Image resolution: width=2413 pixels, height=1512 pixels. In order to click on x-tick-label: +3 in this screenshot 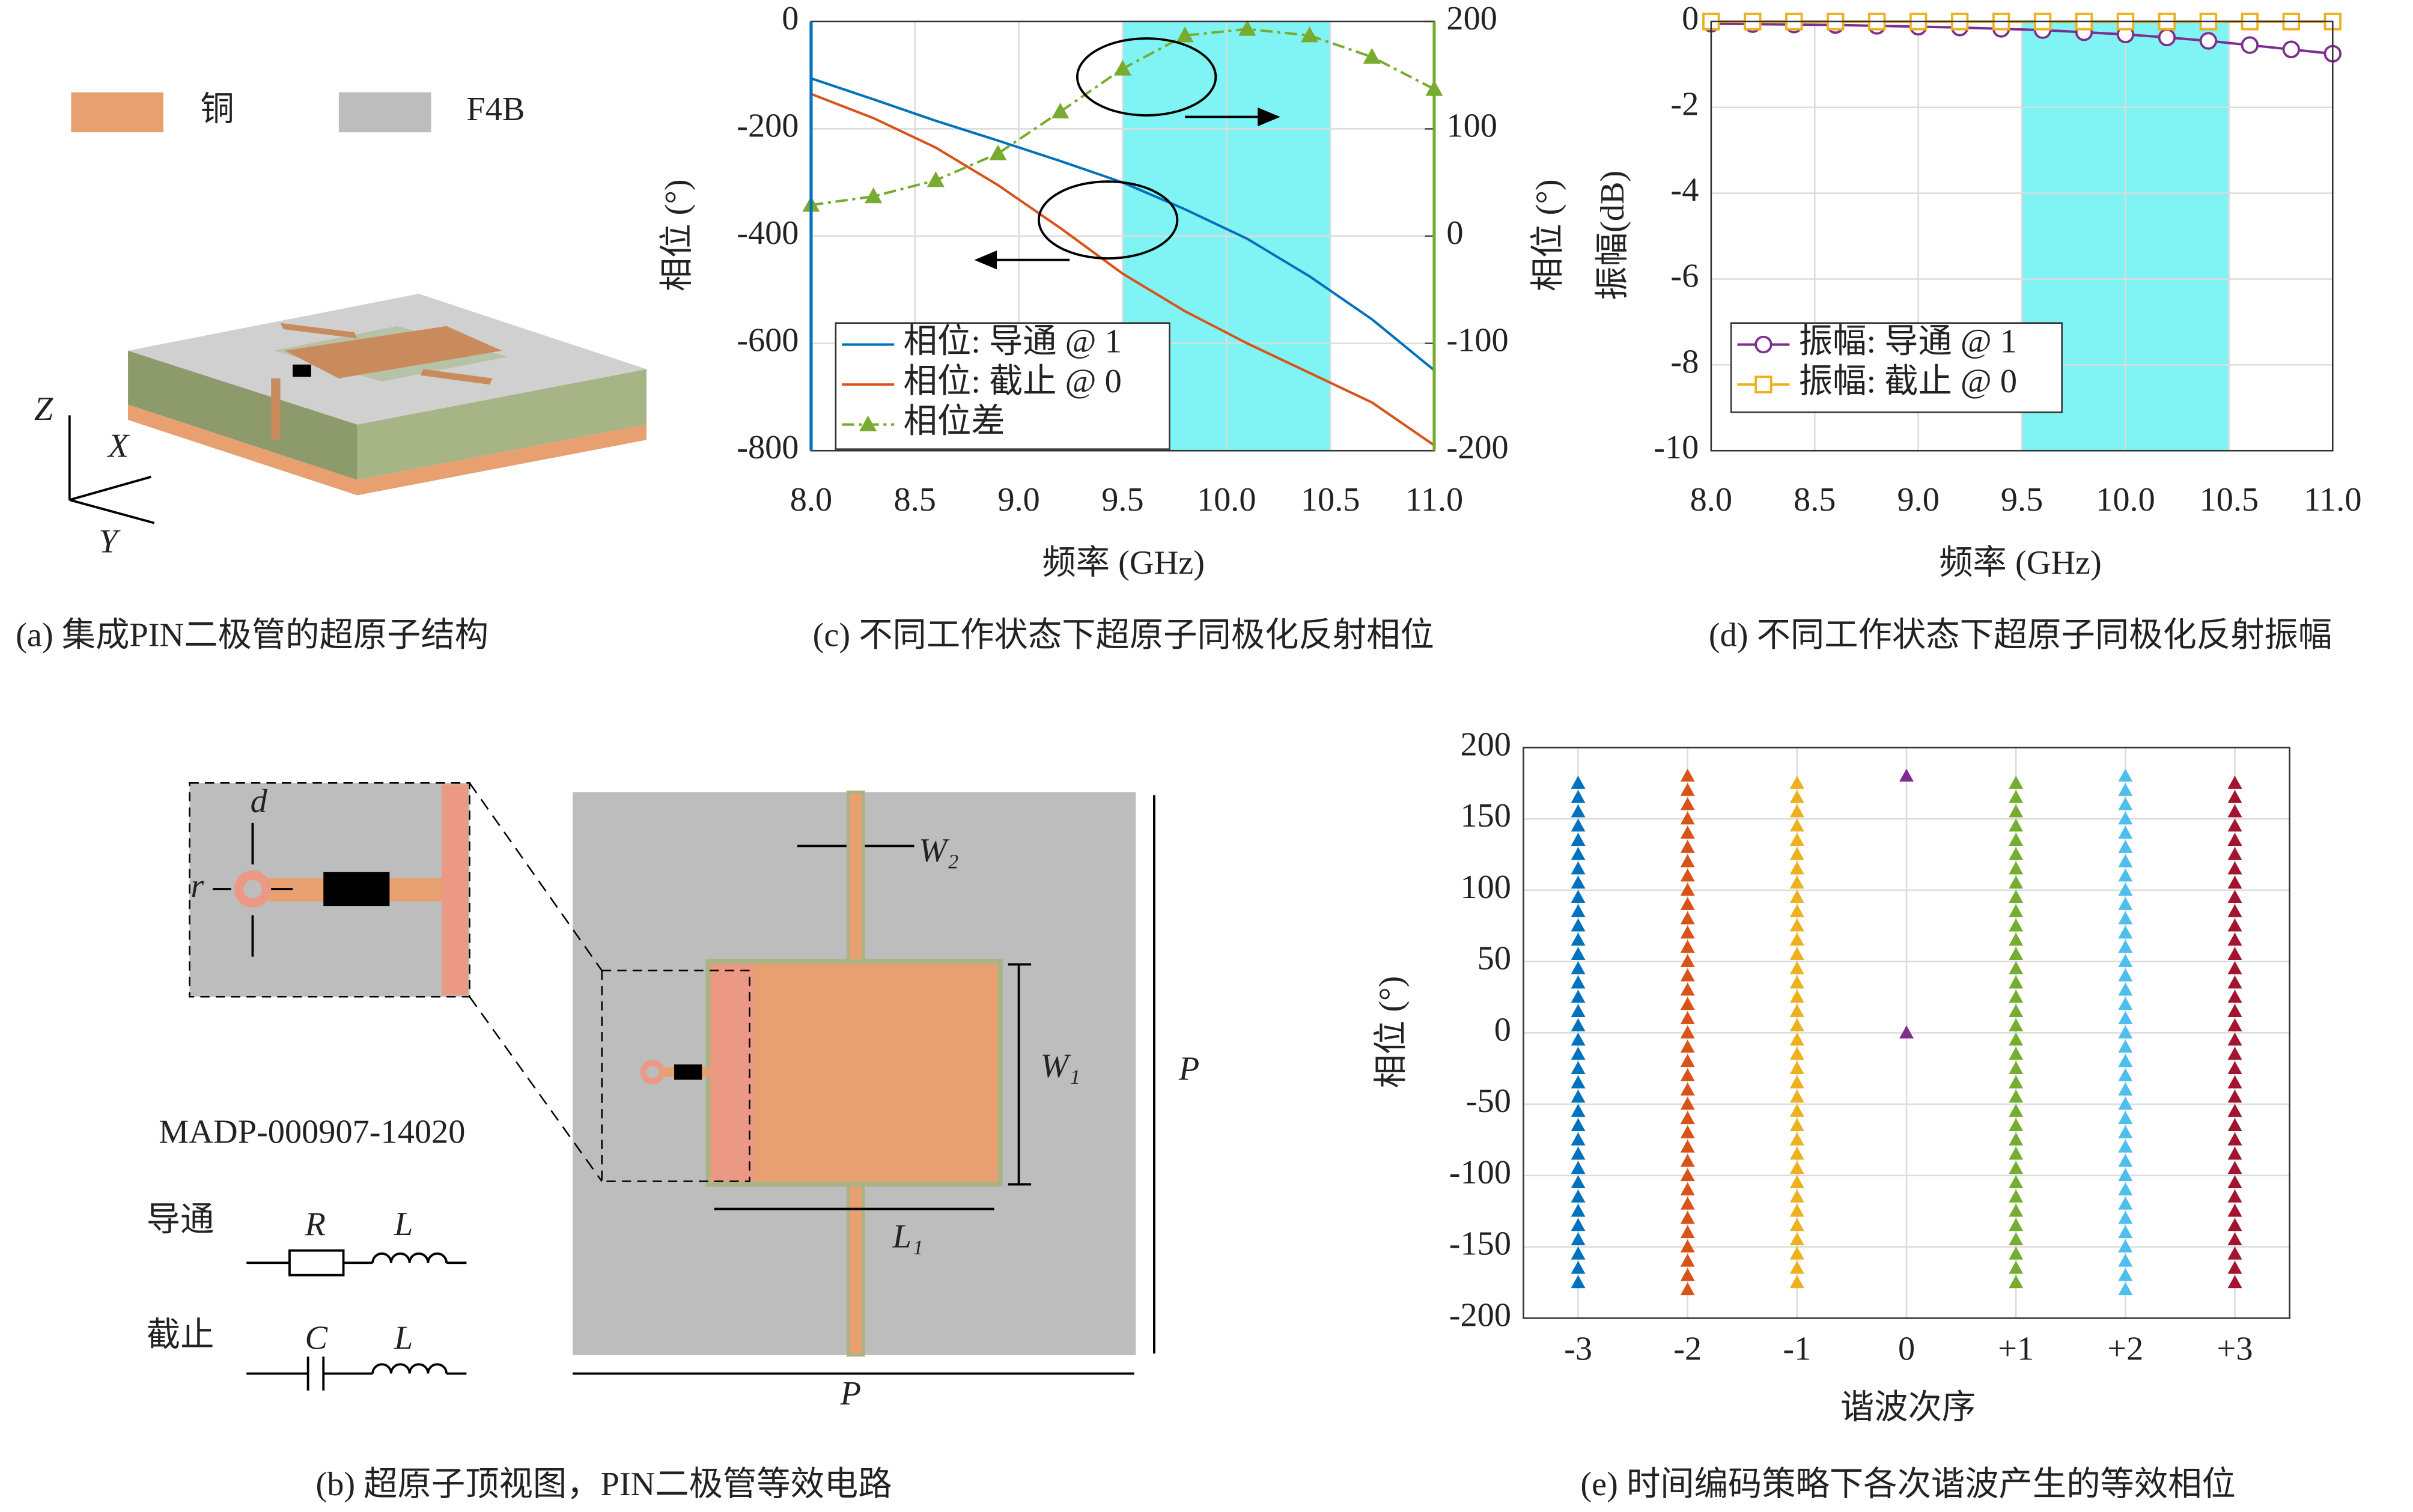, I will do `click(2235, 1349)`.